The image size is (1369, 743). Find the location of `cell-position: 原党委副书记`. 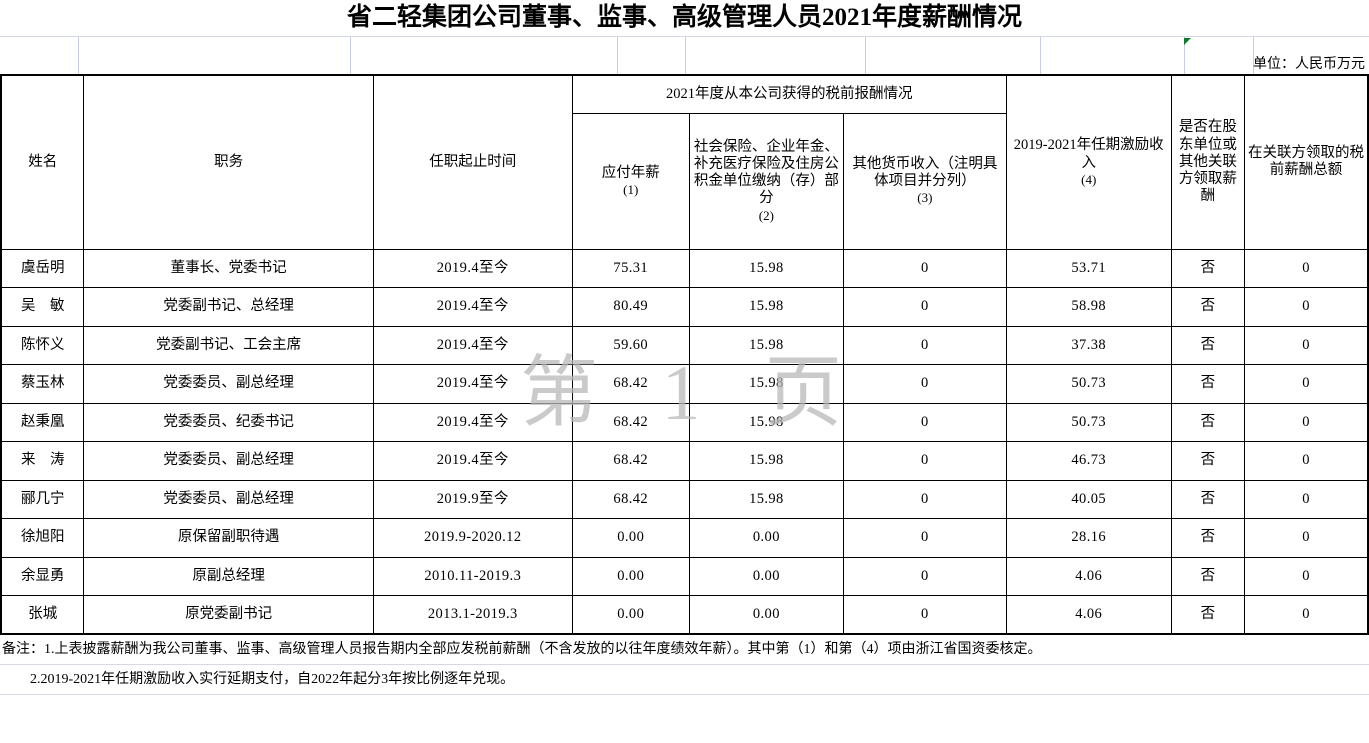

cell-position: 原党委副书记 is located at coordinates (228, 615).